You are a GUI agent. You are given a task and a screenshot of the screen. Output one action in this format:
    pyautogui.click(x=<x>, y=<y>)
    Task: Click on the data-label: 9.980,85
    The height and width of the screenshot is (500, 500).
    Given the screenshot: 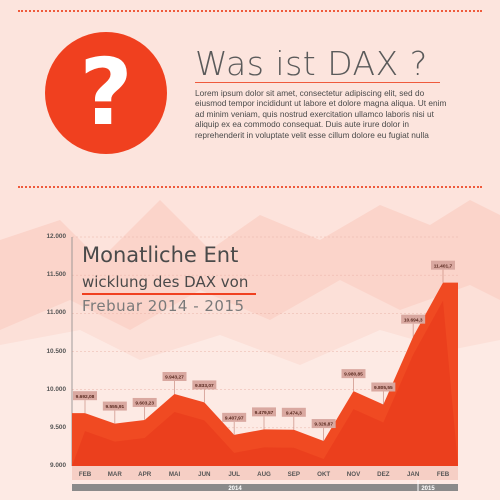 What is the action you would take?
    pyautogui.click(x=353, y=375)
    